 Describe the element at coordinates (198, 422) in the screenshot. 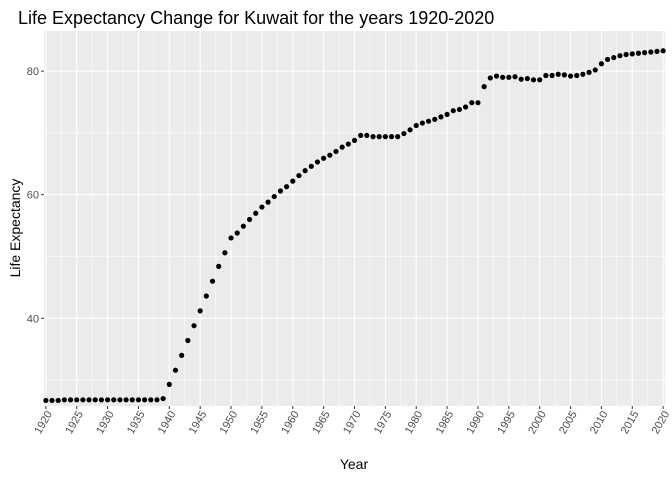

I see `x-tick-label: 1945` at that location.